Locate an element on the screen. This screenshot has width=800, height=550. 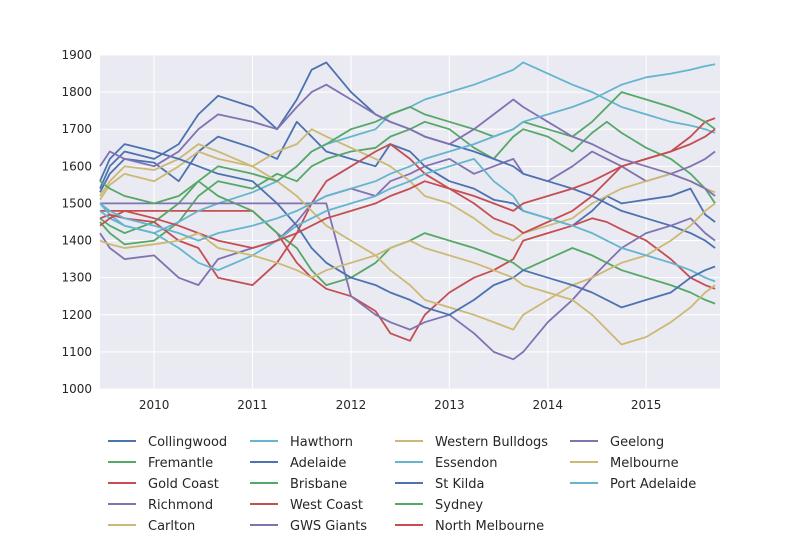
legend-item: Essendon is located at coordinates (446, 463).